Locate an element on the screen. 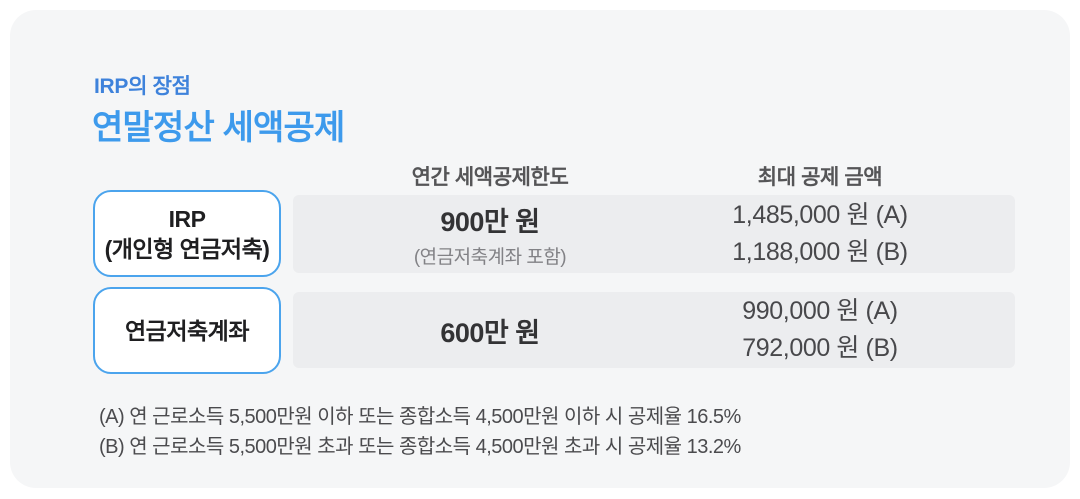 The image size is (1080, 499). pension-amount-a: 990,000 원 (A) is located at coordinates (820, 311).